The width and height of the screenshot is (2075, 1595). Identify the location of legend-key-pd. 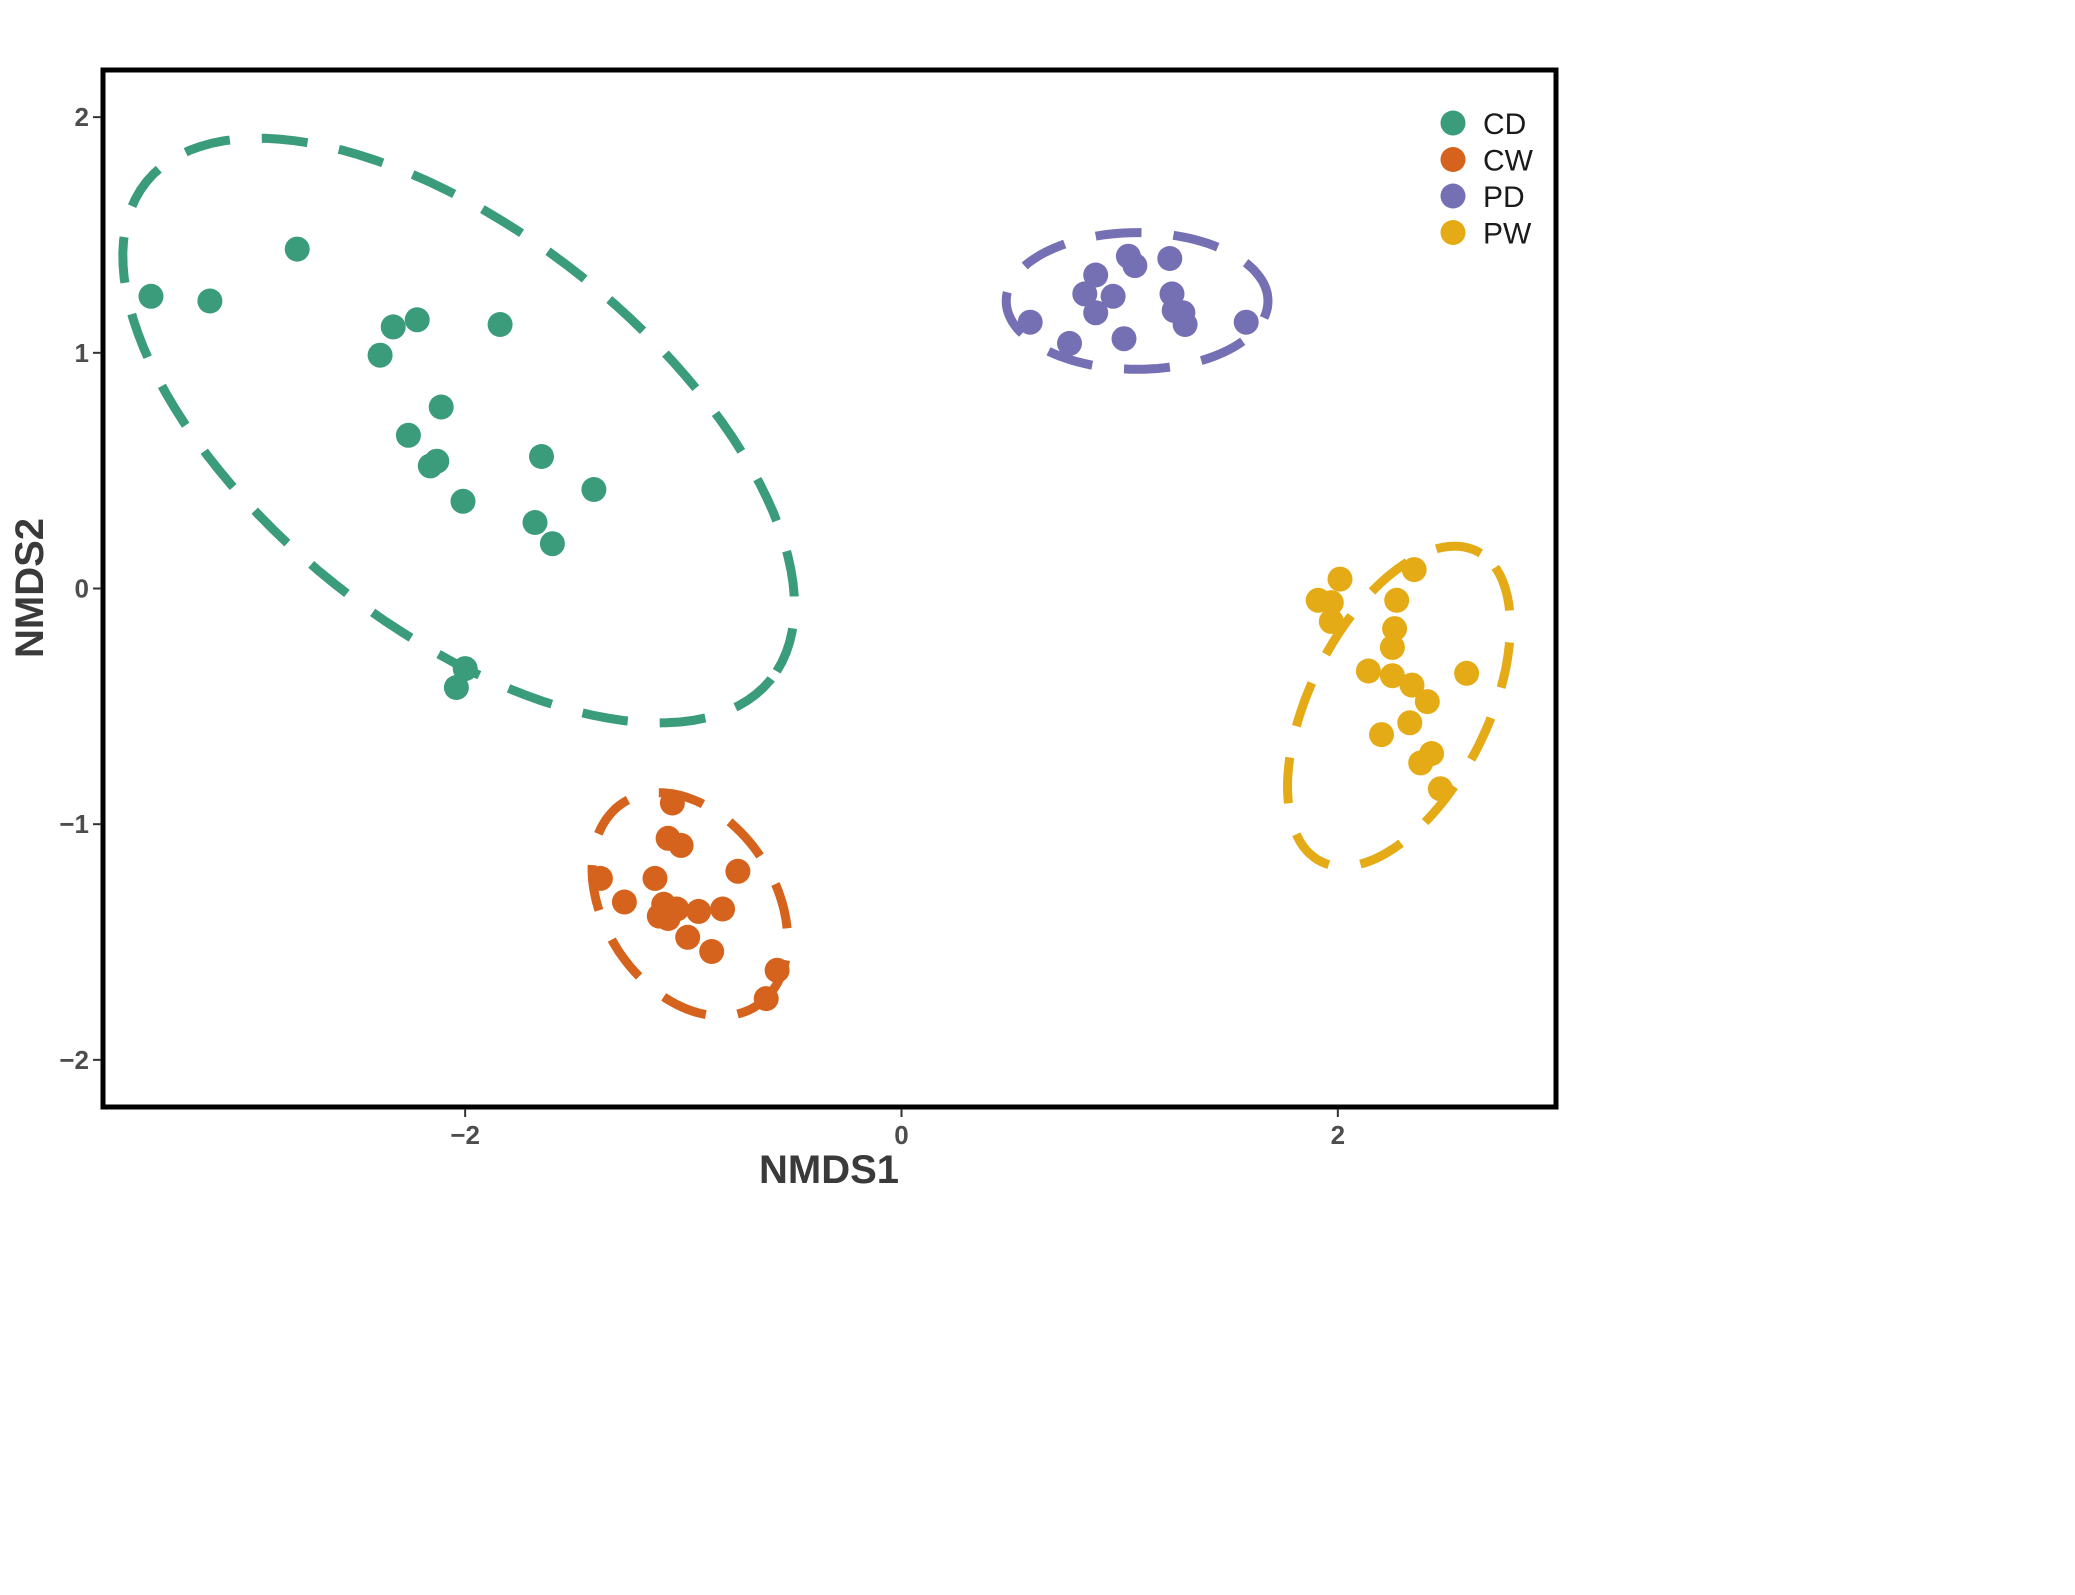
(1453, 196).